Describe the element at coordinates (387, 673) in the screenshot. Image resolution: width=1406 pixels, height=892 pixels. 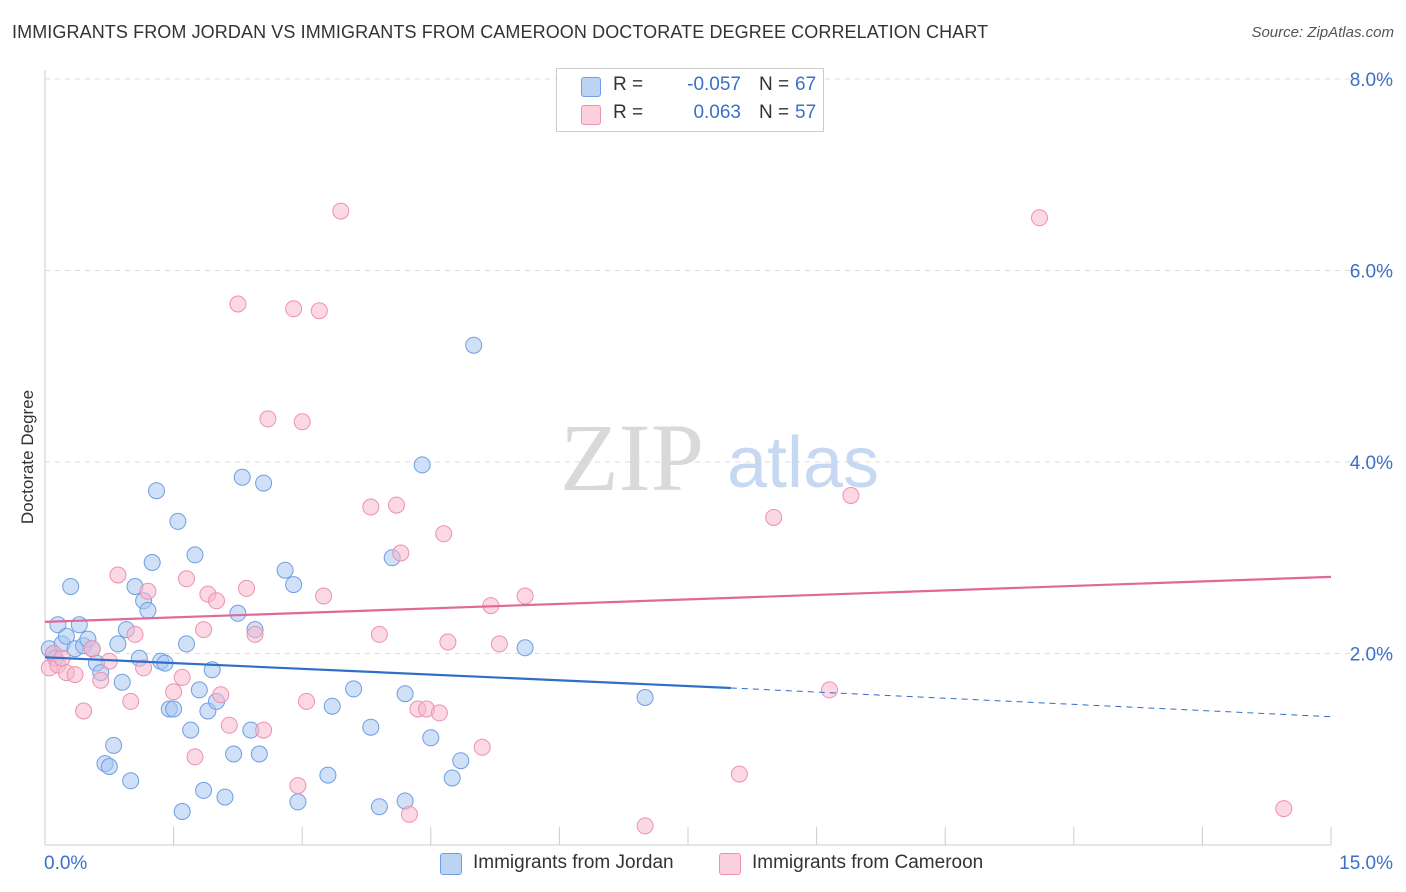
I see `trend-line-jordan` at that location.